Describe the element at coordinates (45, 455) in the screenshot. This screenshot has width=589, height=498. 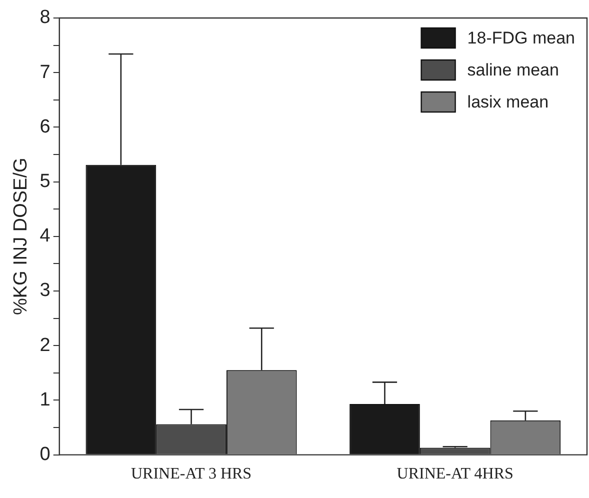
I see `y-tick-label: 0` at that location.